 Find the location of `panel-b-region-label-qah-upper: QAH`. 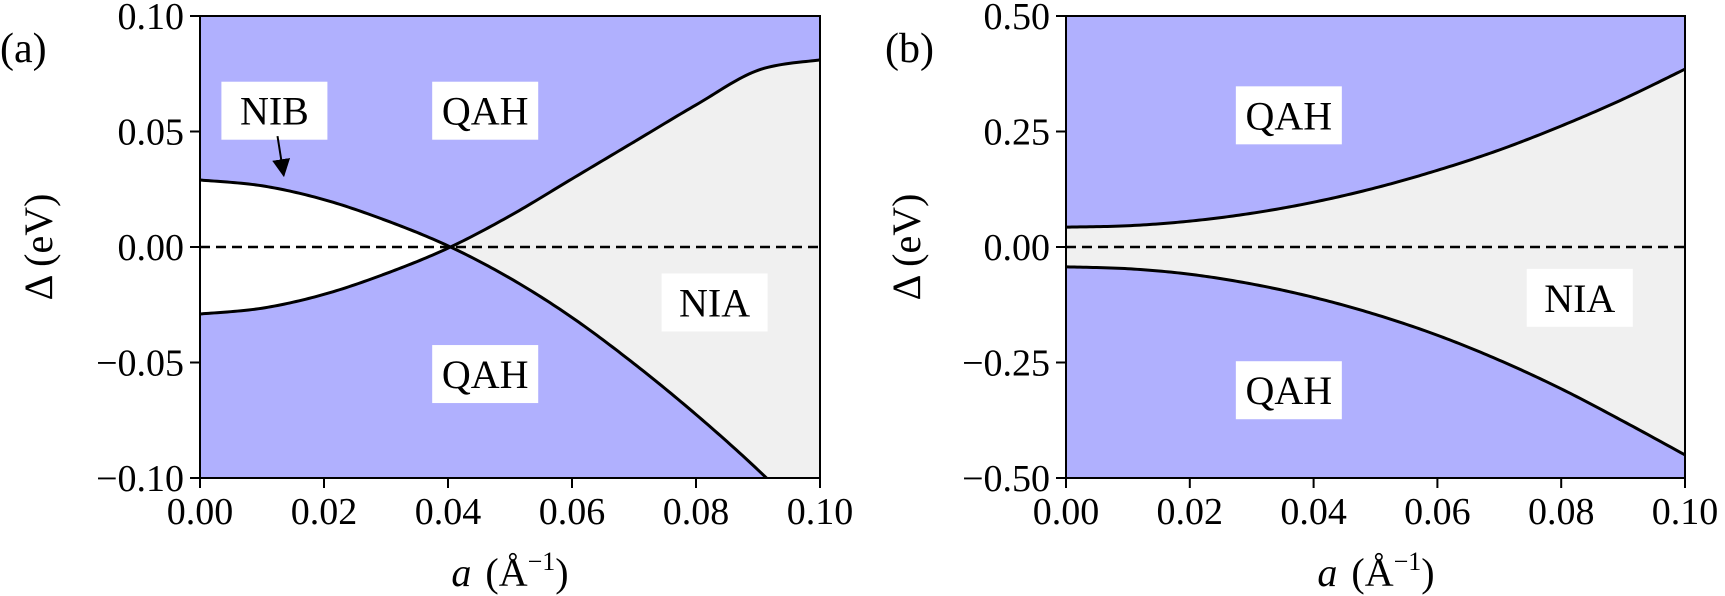

panel-b-region-label-qah-upper: QAH is located at coordinates (1288, 115).